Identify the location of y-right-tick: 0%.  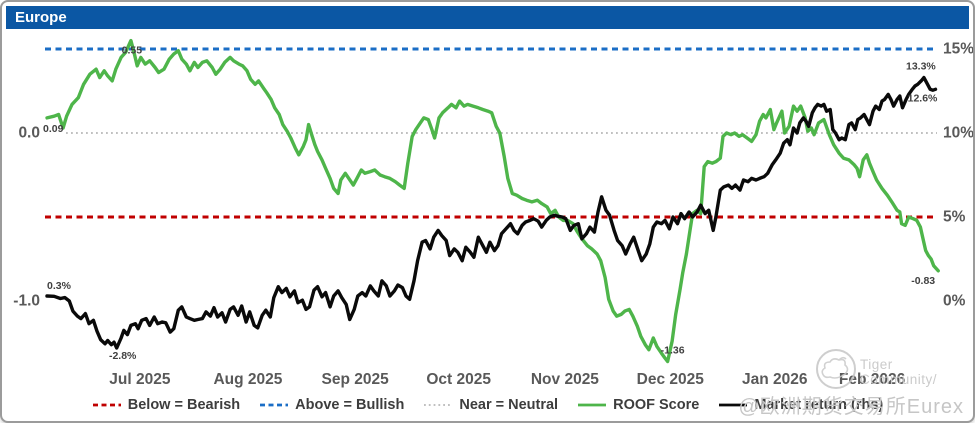
(954, 301).